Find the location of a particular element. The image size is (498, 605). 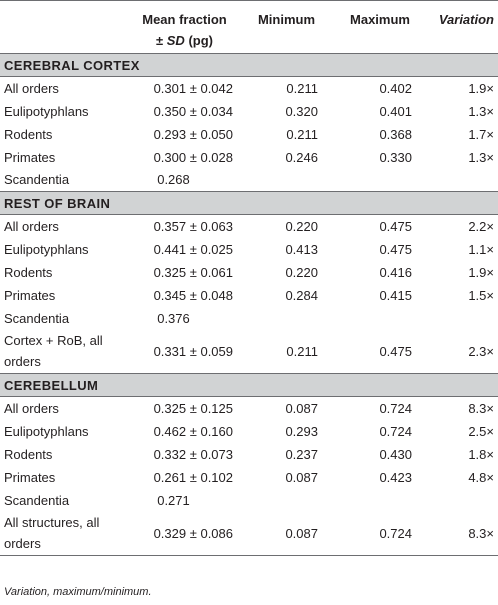

mean-fraction-cell: 0.325 ± 0.061 is located at coordinates (193, 272).